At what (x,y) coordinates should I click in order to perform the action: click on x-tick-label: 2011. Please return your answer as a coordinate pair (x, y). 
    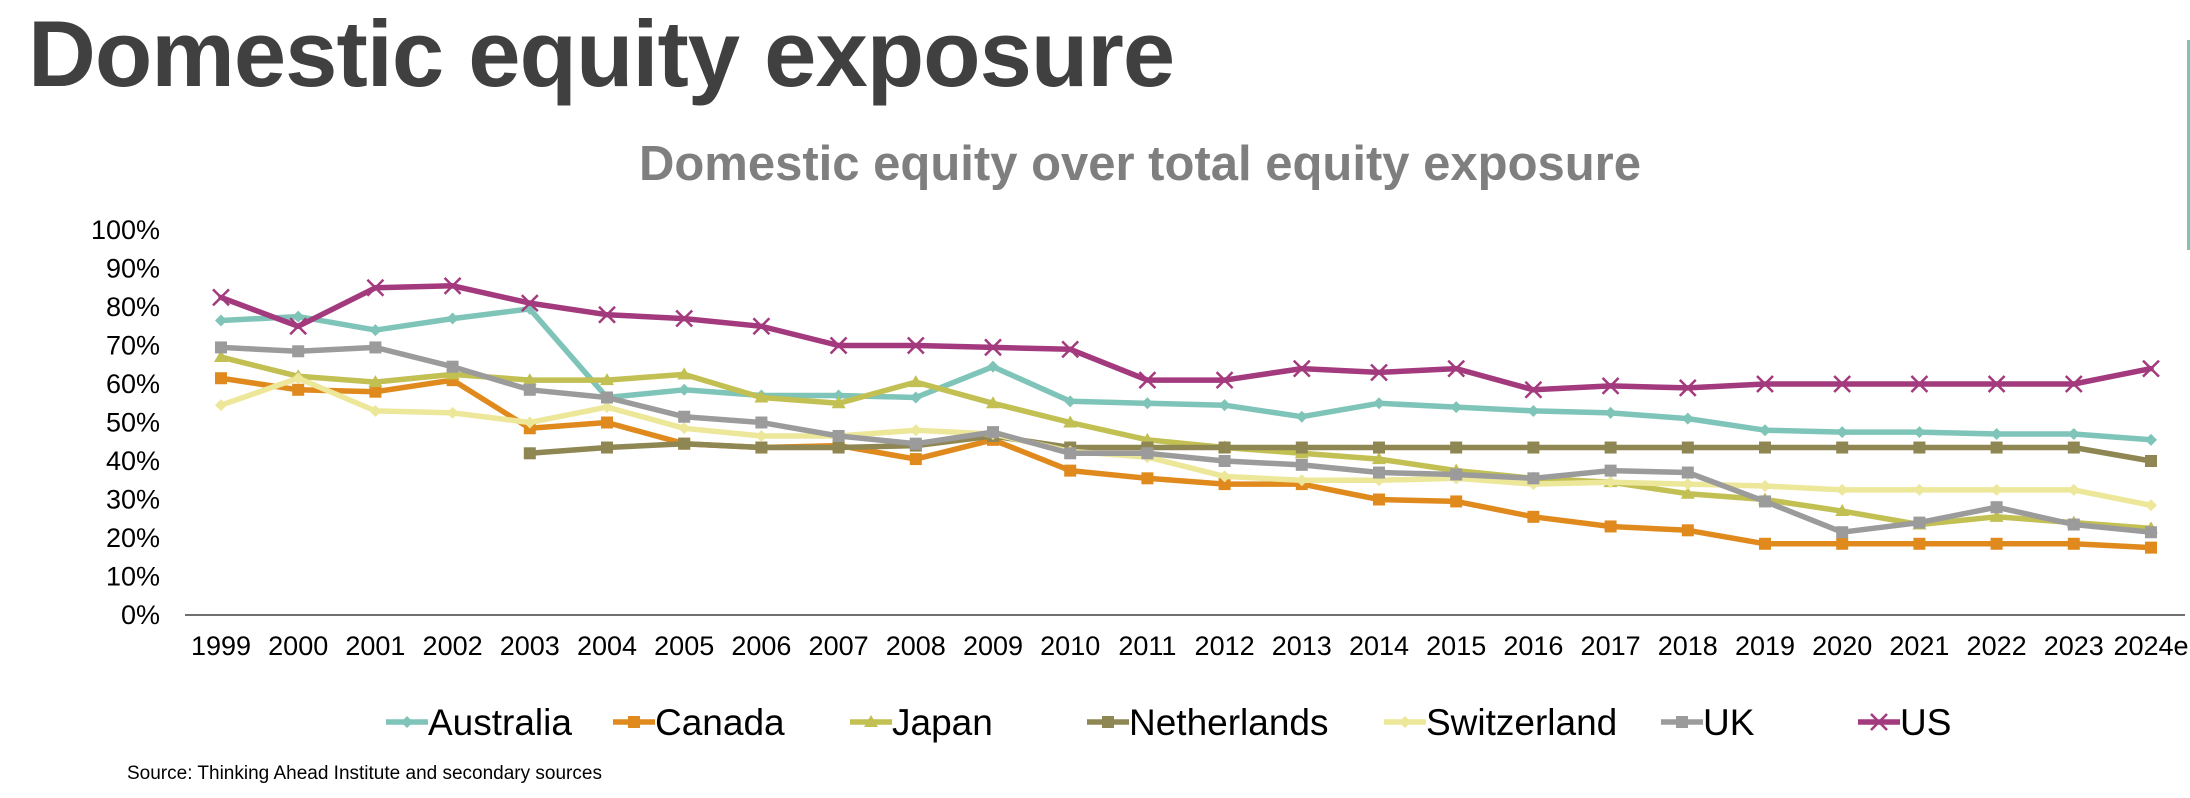
    Looking at the image, I should click on (1147, 646).